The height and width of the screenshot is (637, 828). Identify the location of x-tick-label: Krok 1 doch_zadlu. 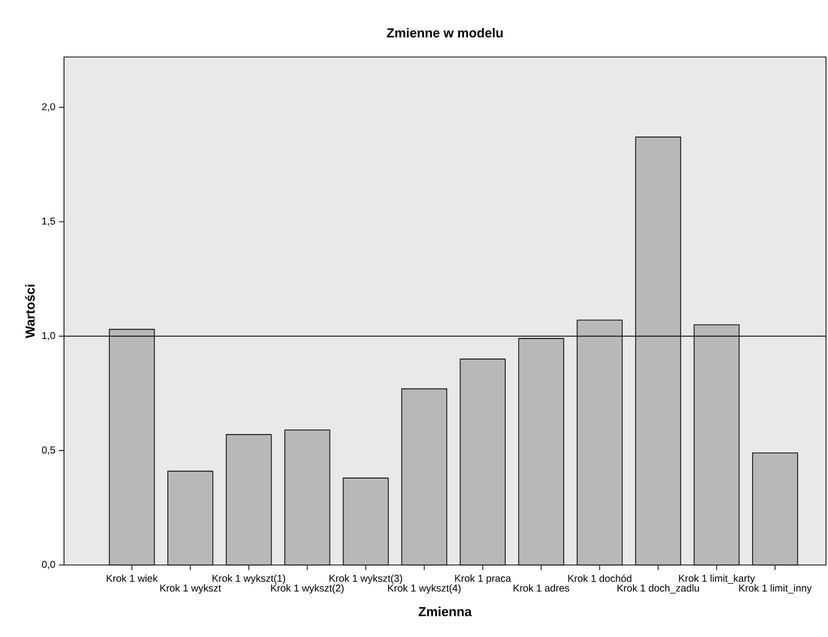
(658, 589).